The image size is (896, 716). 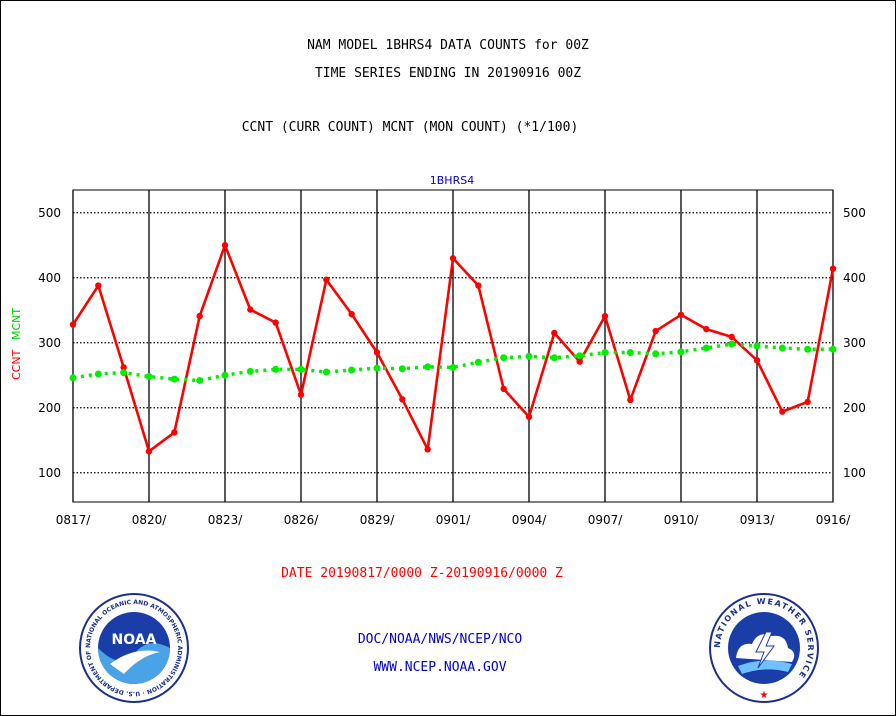 I want to click on chart-subtitle: TIME SERIES ENDING IN 20190916 00Z, so click(x=448, y=73).